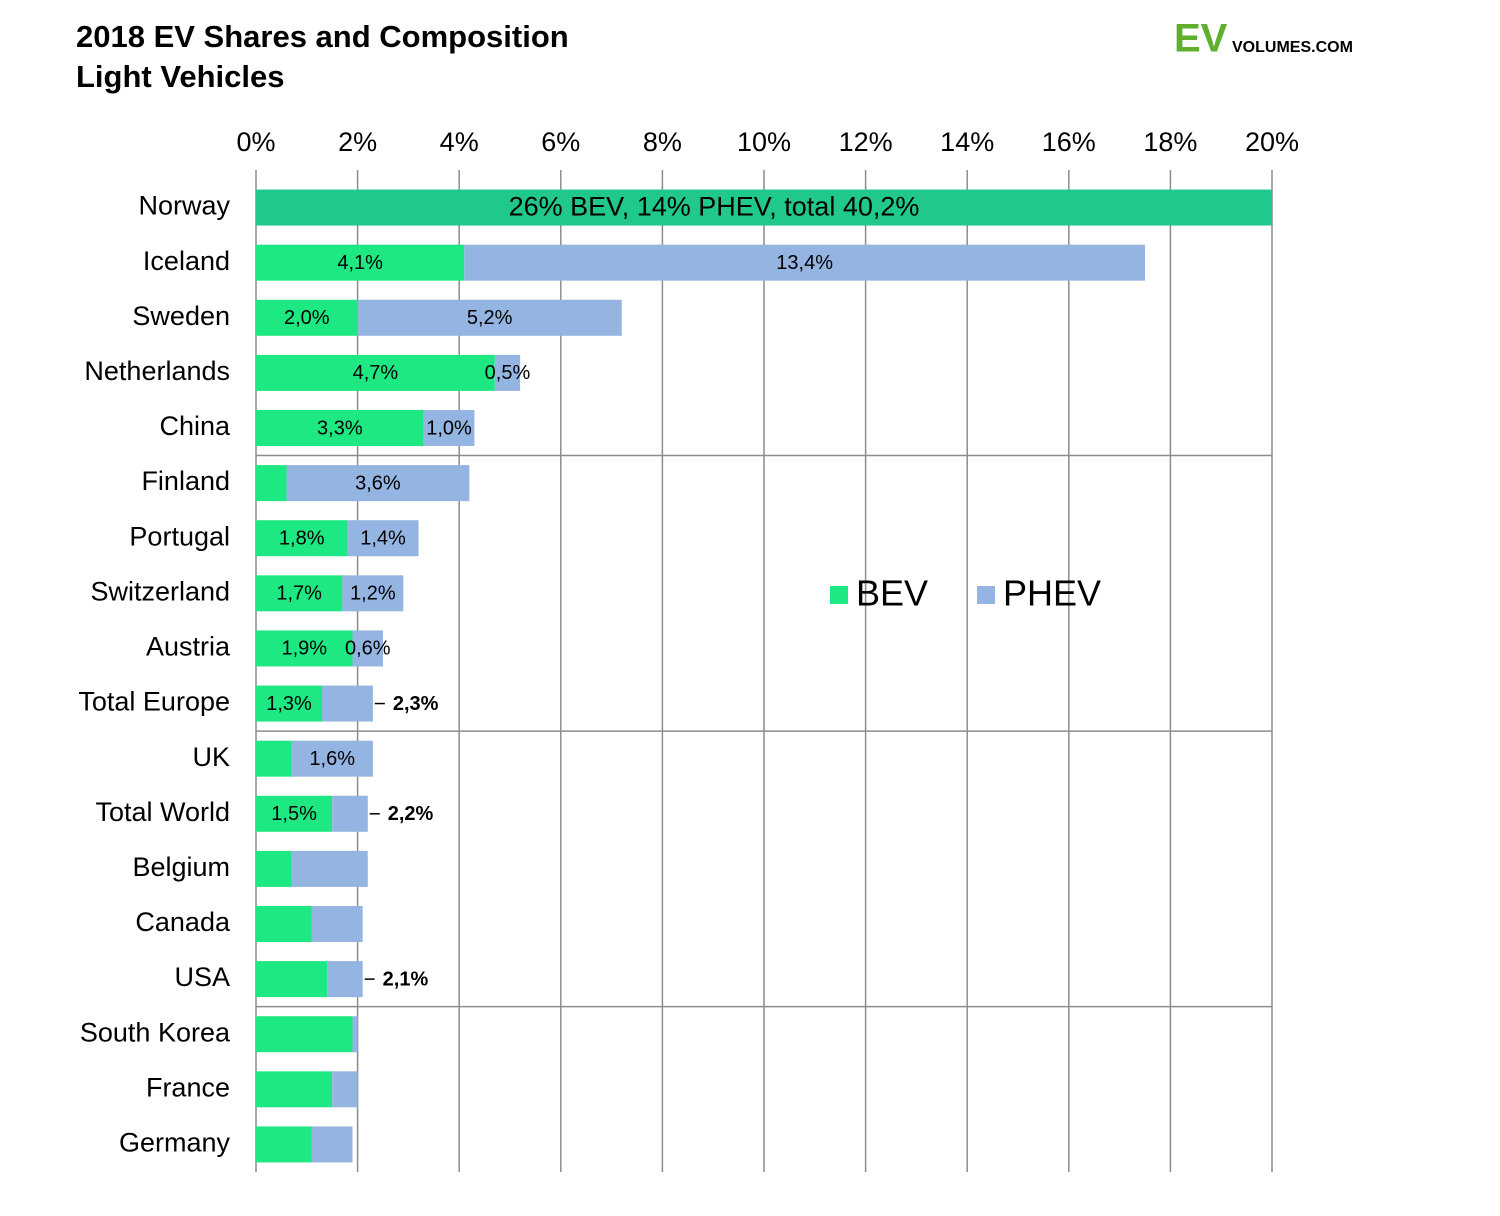 The width and height of the screenshot is (1500, 1216). What do you see at coordinates (1201, 39) in the screenshot?
I see `logo-main: EV` at bounding box center [1201, 39].